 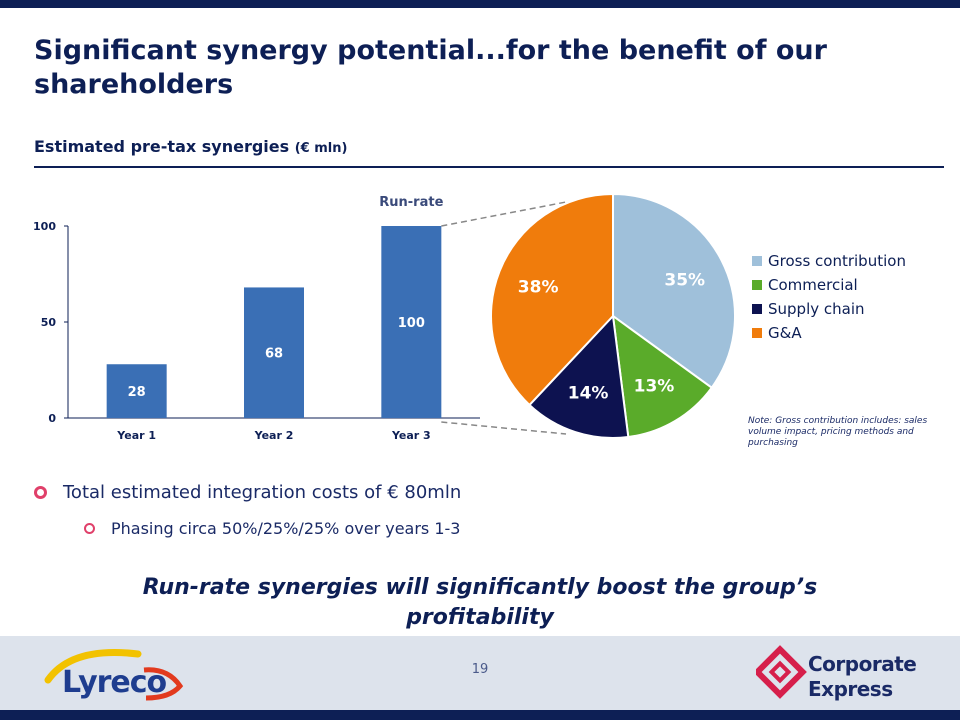 I want to click on x-tick-label-3: Year 3, so click(x=411, y=435).